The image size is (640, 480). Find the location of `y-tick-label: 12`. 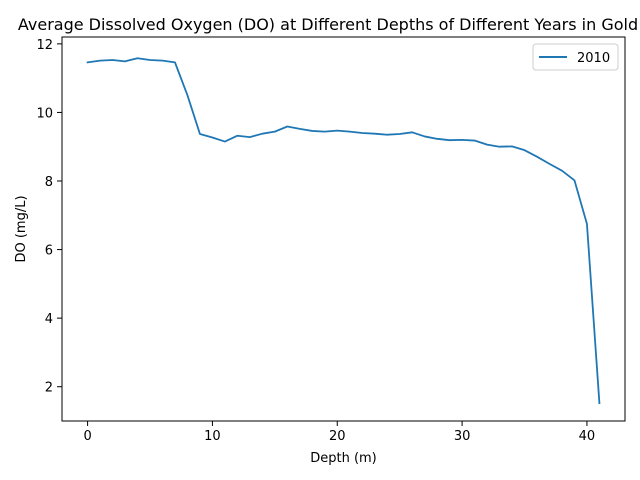

y-tick-label: 12 is located at coordinates (44, 45).